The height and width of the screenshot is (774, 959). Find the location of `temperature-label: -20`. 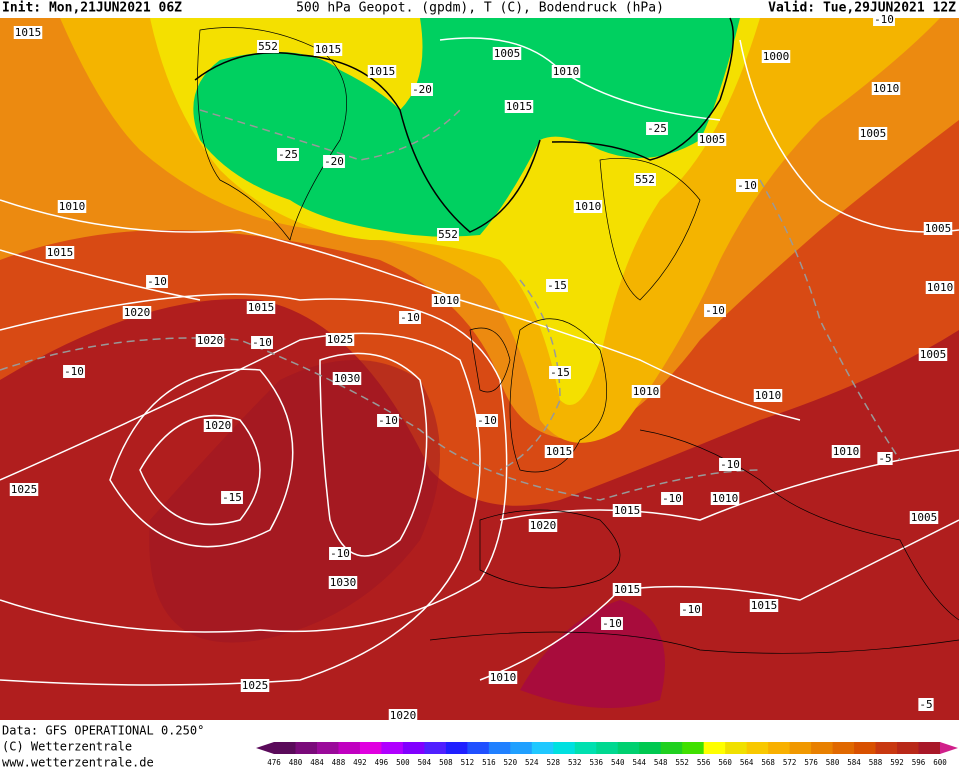

temperature-label: -20 is located at coordinates (334, 161).